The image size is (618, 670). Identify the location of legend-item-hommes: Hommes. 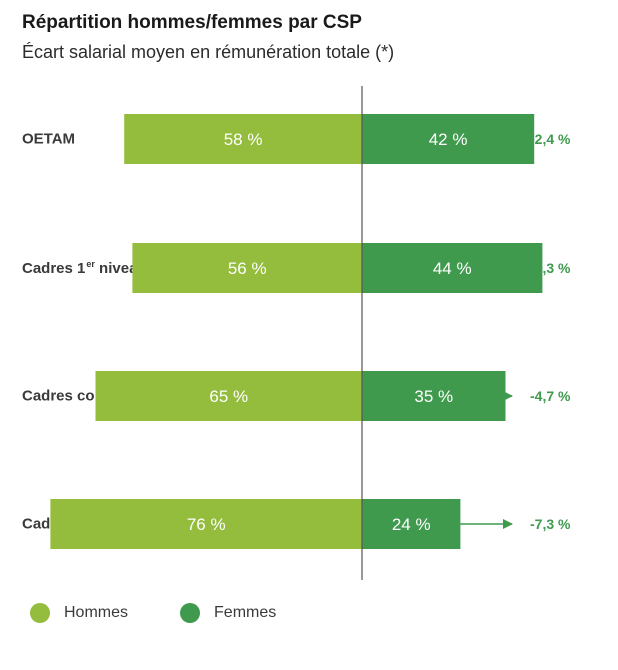
(79, 613).